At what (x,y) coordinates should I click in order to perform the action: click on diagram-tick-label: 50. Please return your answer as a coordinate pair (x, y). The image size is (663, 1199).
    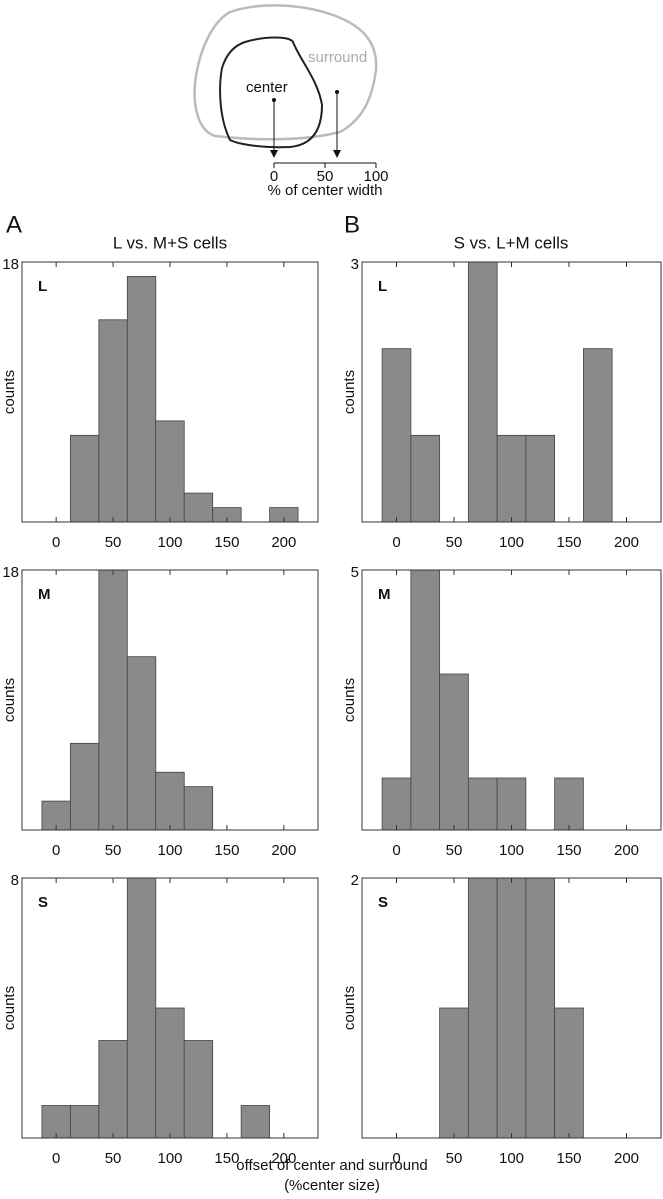
    Looking at the image, I should click on (325, 176).